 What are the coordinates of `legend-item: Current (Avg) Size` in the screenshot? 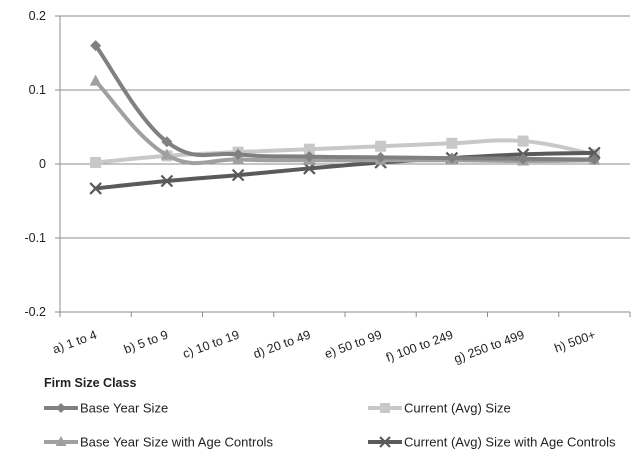 It's located at (439, 408).